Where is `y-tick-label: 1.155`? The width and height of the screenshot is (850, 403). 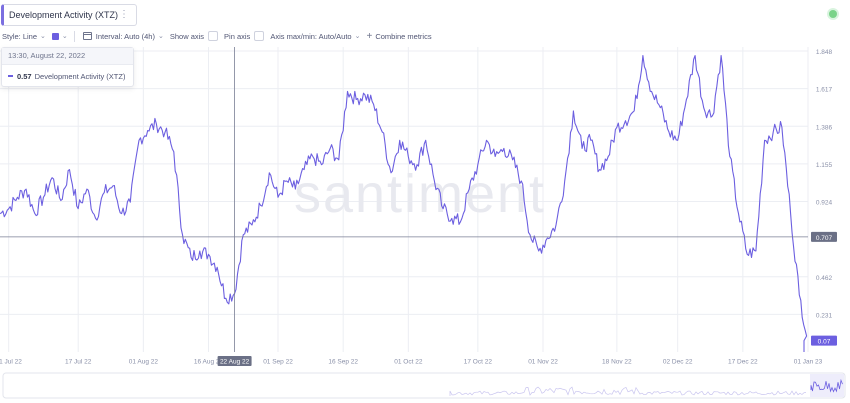 y-tick-label: 1.155 is located at coordinates (824, 165).